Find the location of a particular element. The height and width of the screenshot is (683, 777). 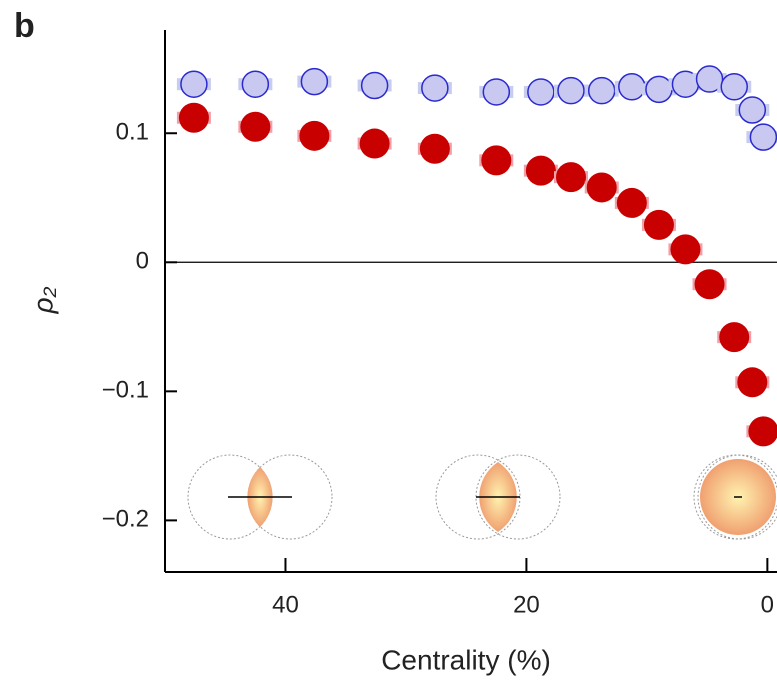

y-tick-label: 0 is located at coordinates (142, 261).